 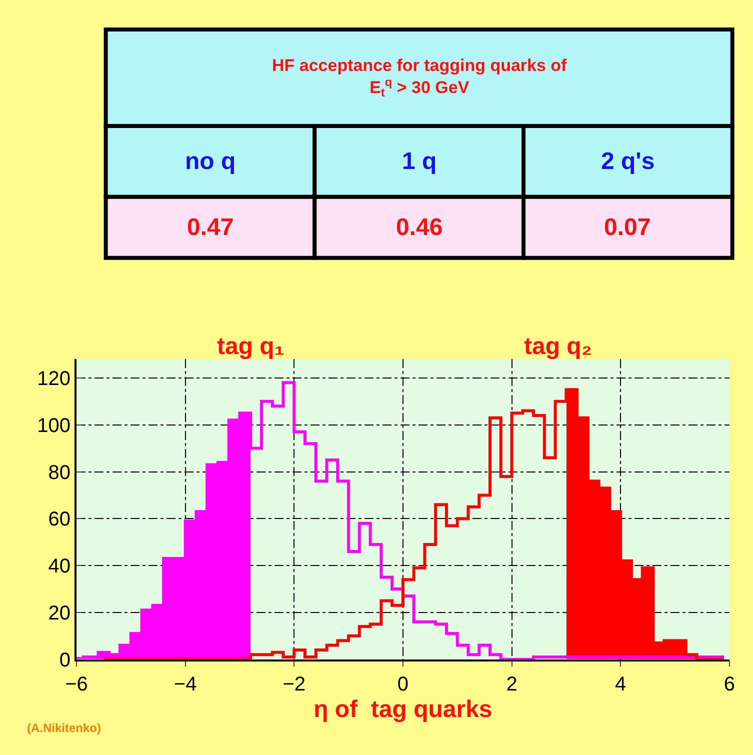 I want to click on x-tick-label: −4, so click(x=185, y=684).